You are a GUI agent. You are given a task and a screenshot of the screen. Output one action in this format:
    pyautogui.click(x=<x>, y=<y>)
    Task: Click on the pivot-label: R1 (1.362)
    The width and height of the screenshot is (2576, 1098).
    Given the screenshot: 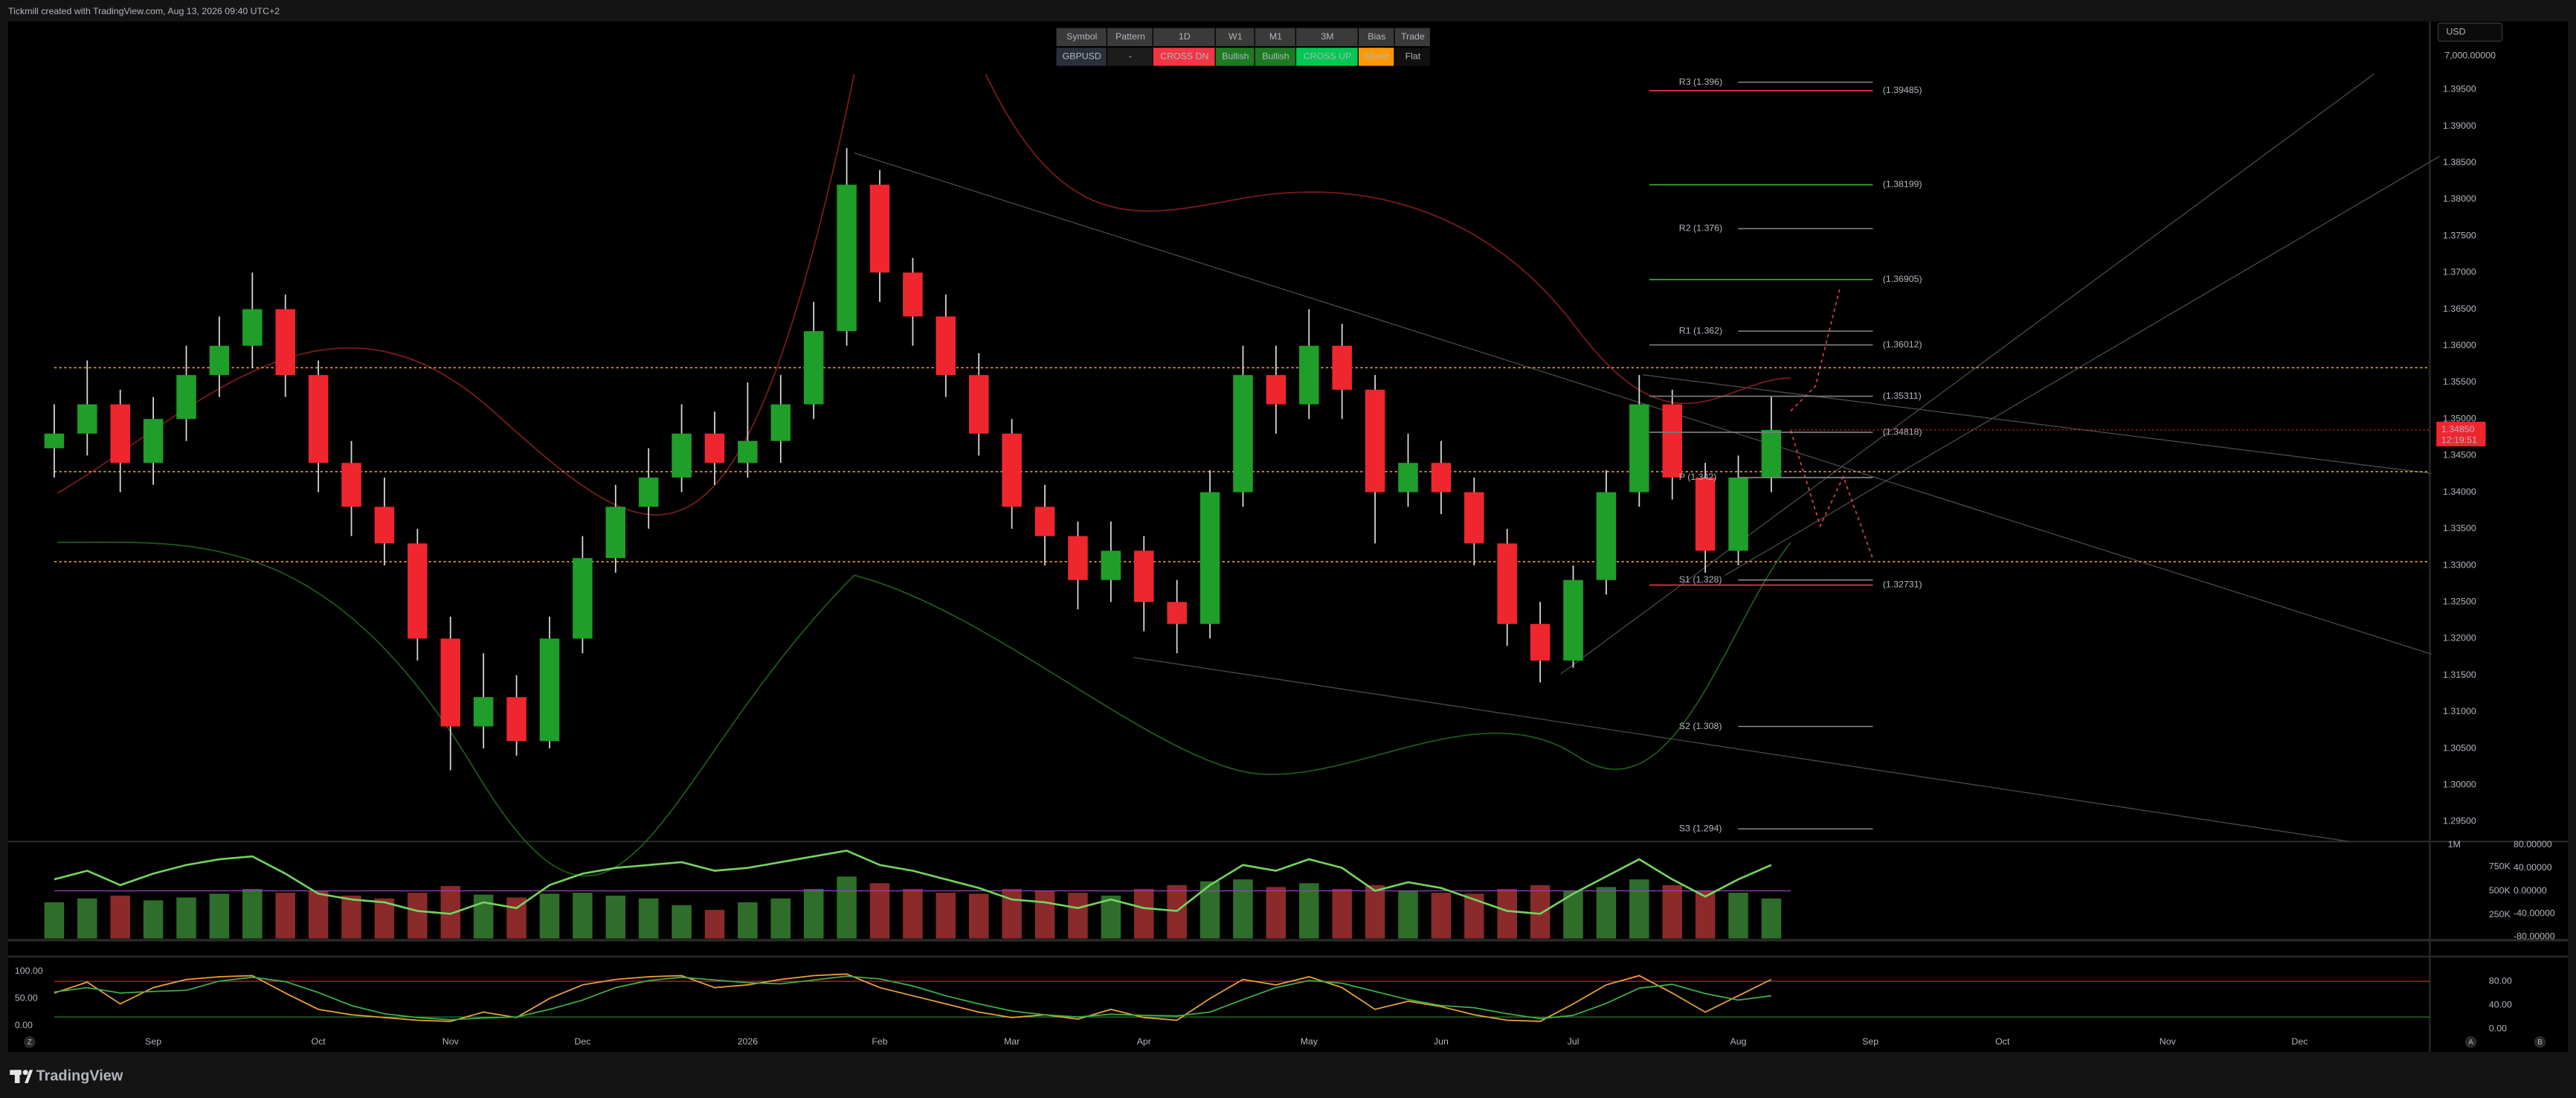 What is the action you would take?
    pyautogui.click(x=1700, y=330)
    